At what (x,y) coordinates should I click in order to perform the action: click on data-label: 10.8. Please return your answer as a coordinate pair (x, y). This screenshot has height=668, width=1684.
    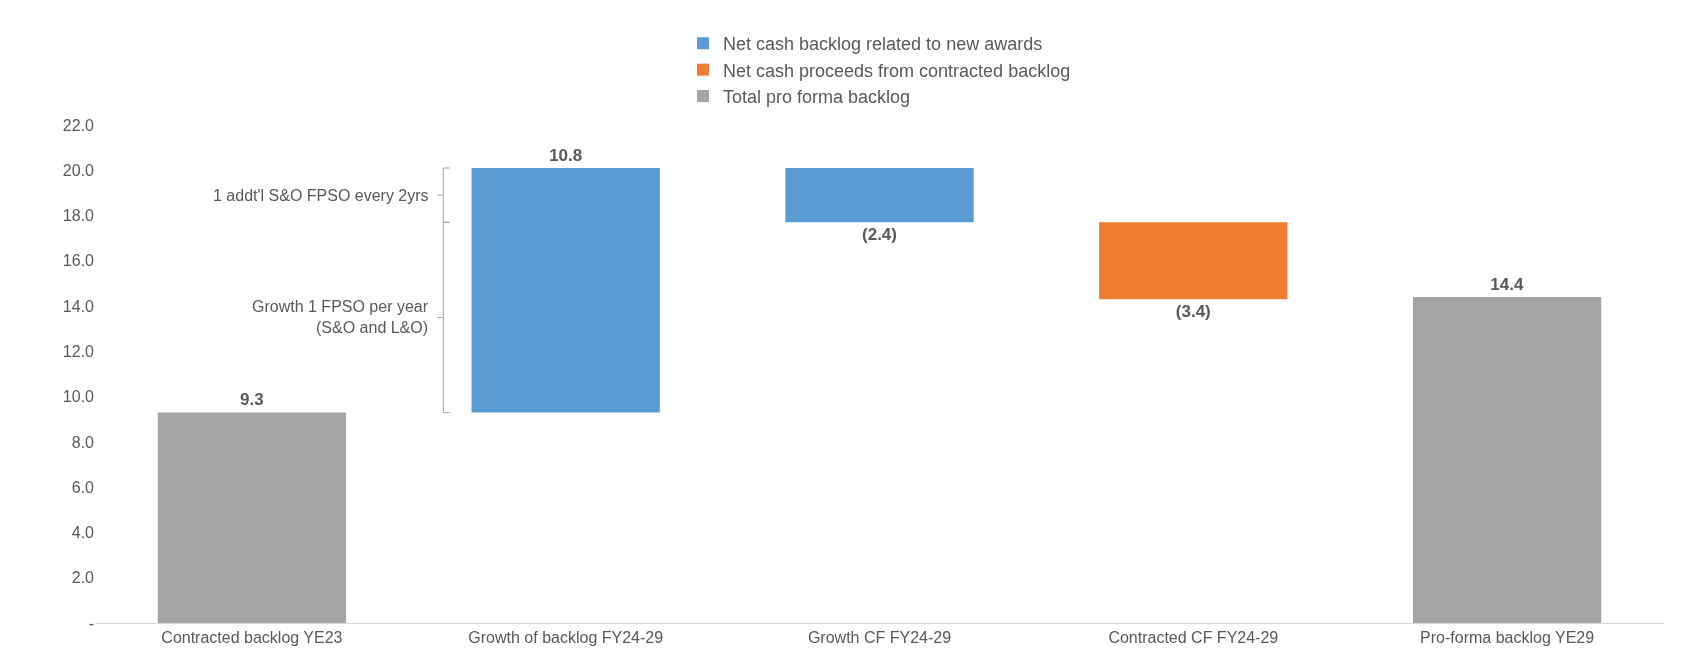
    Looking at the image, I should click on (566, 156).